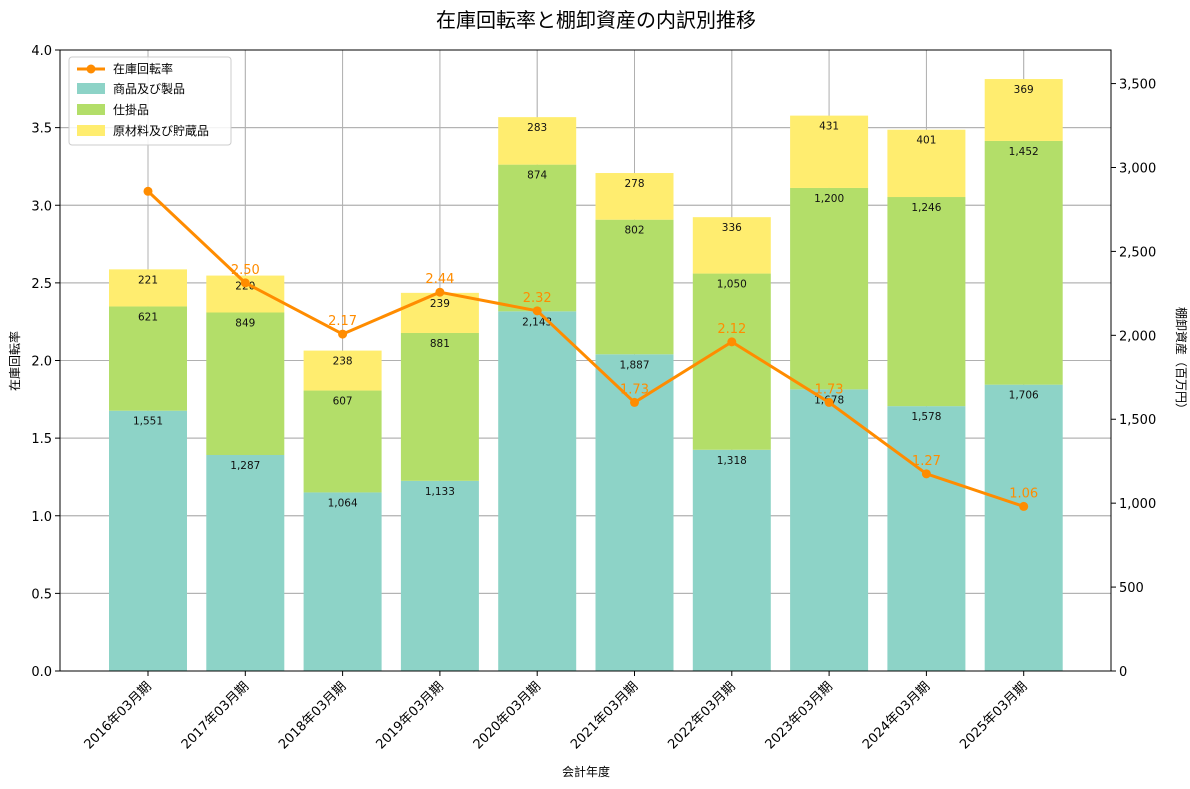  What do you see at coordinates (343, 362) in the screenshot?
I see `segment-label-2-2: 238` at bounding box center [343, 362].